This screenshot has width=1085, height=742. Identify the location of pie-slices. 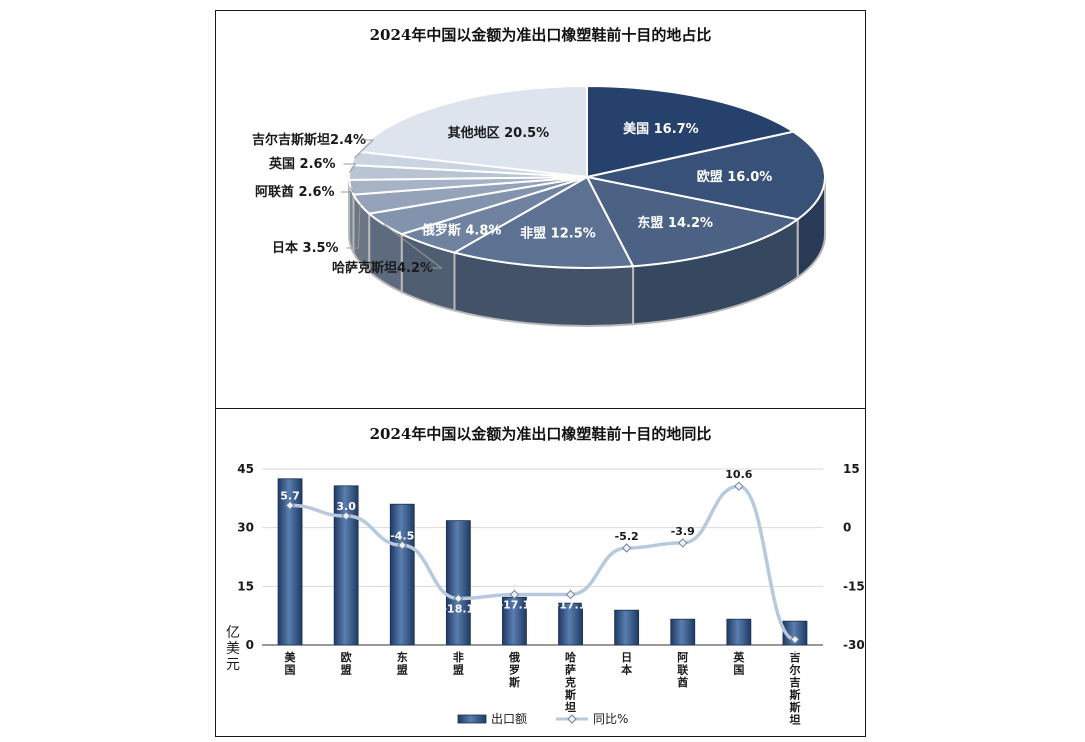
(587, 176).